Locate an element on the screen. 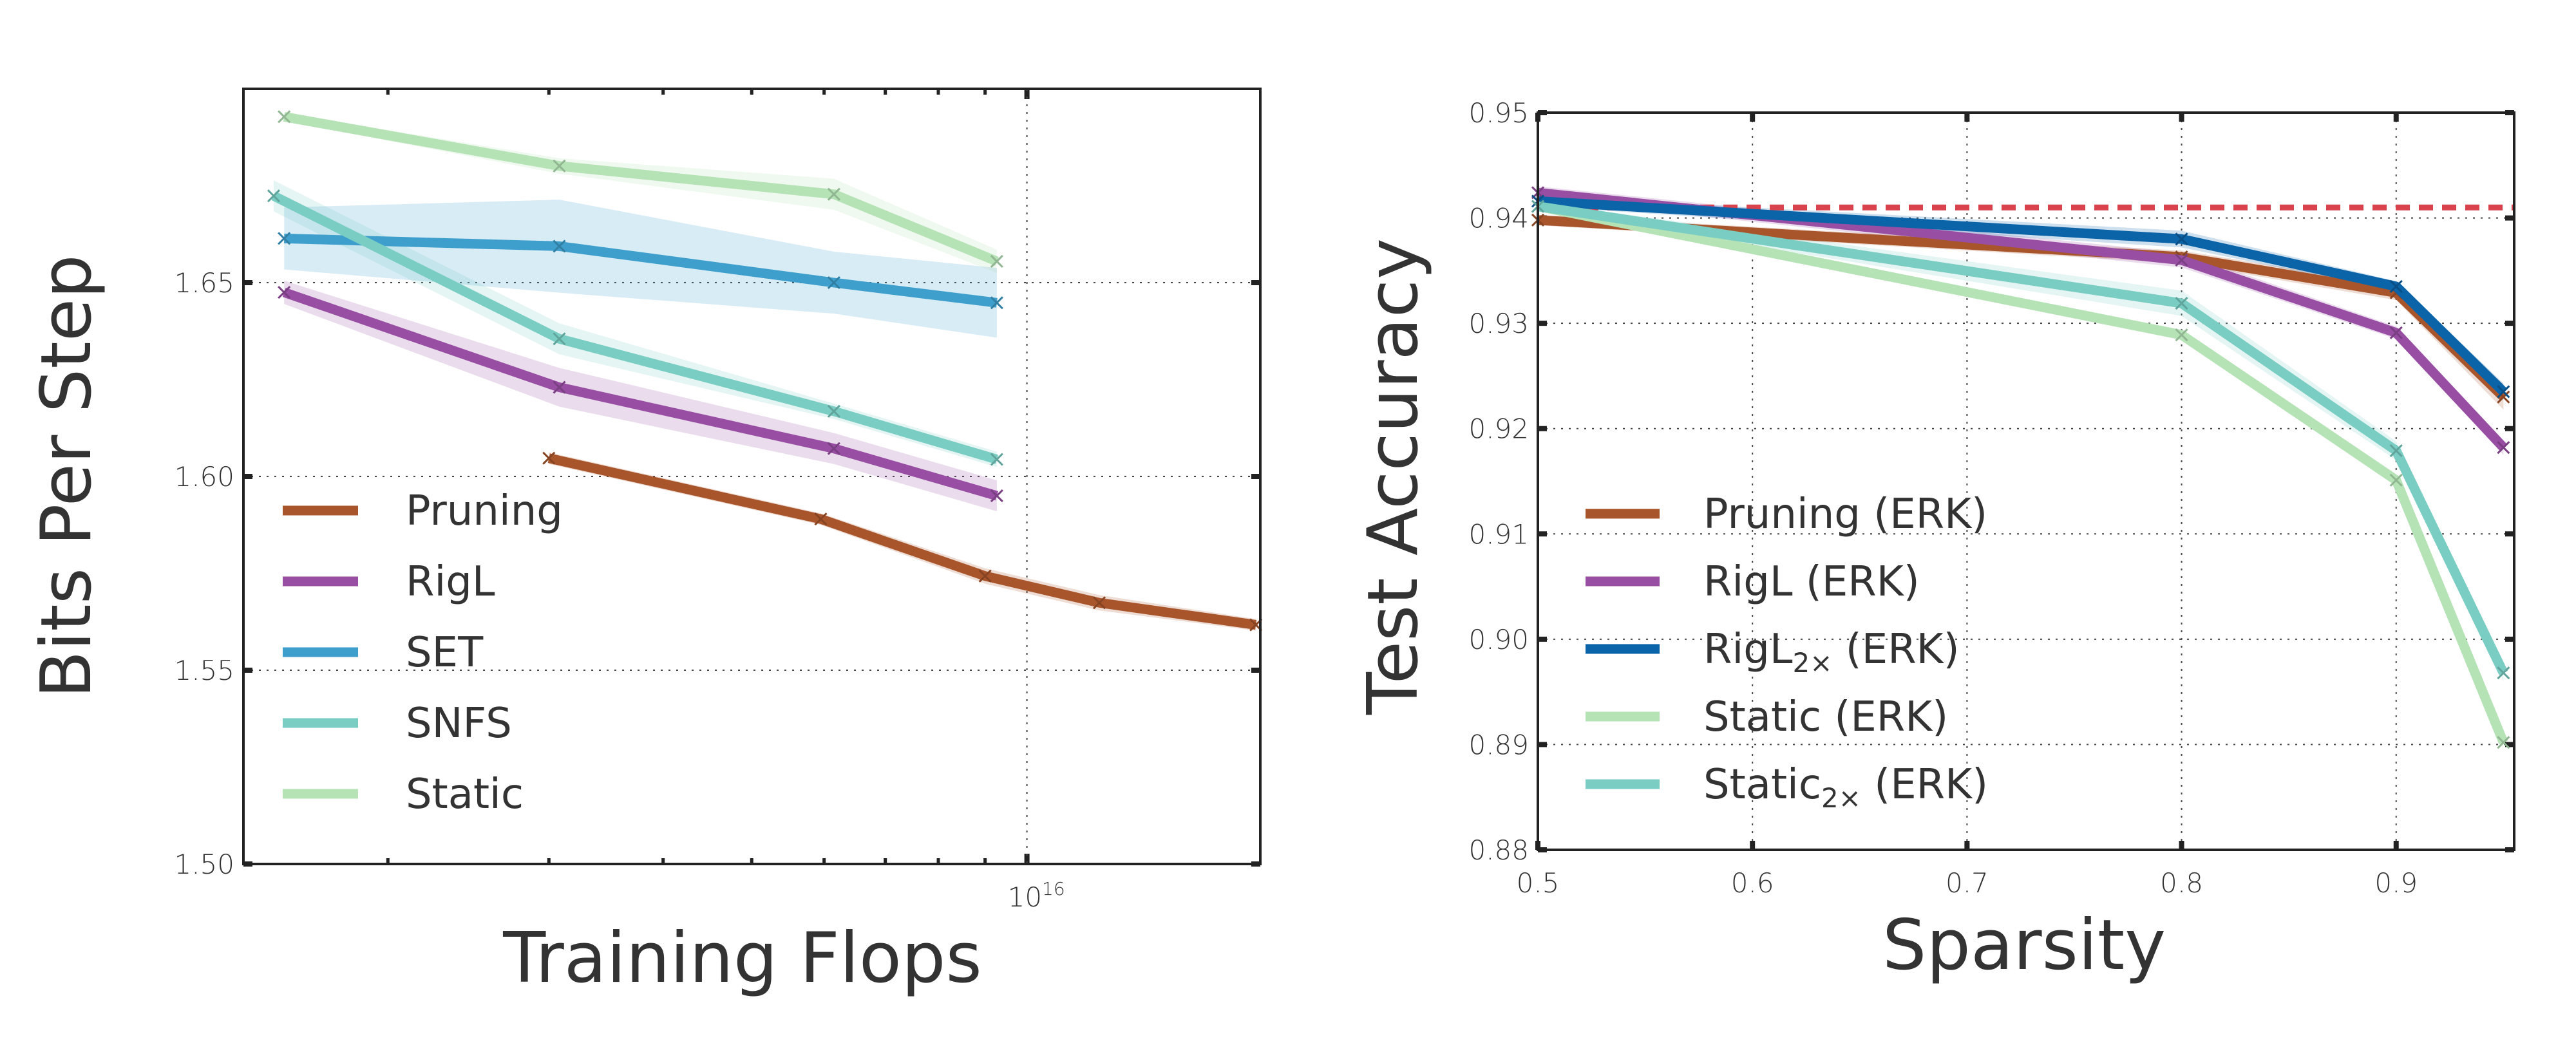  series-line-set is located at coordinates (640, 270).